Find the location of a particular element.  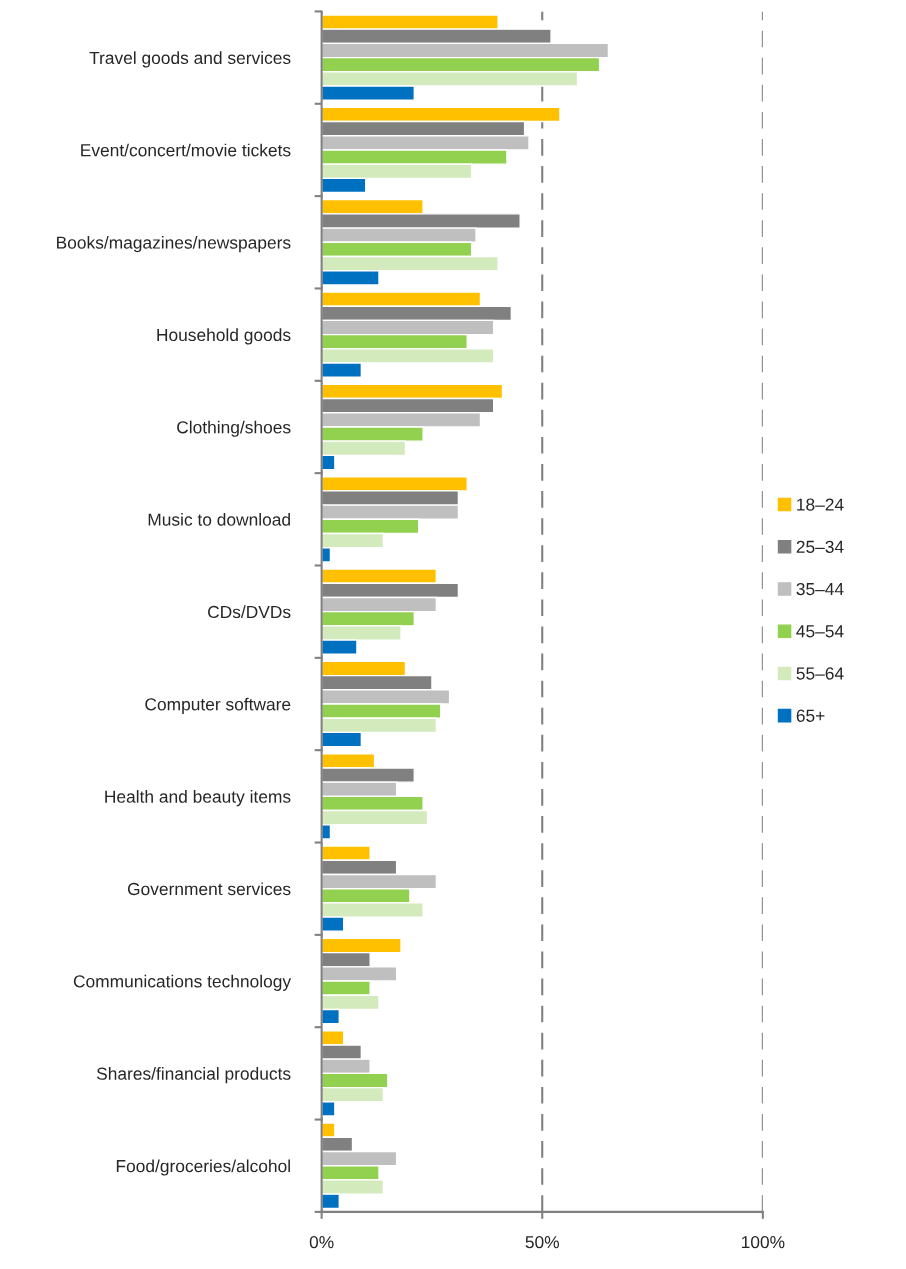

y-tick-label: Music to download is located at coordinates (219, 519).